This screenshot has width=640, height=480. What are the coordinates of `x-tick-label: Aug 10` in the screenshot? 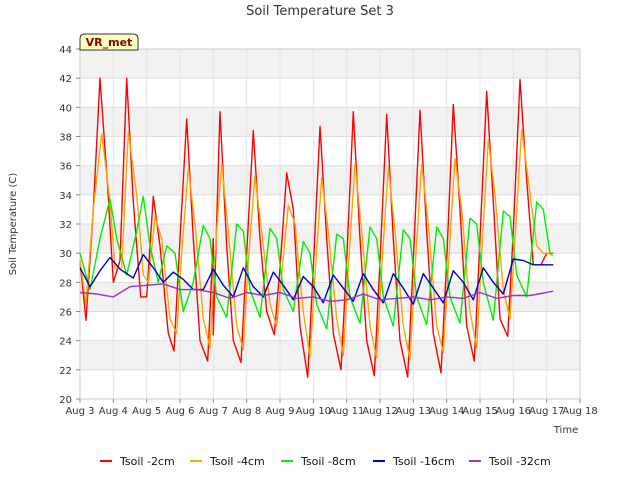 It's located at (313, 411).